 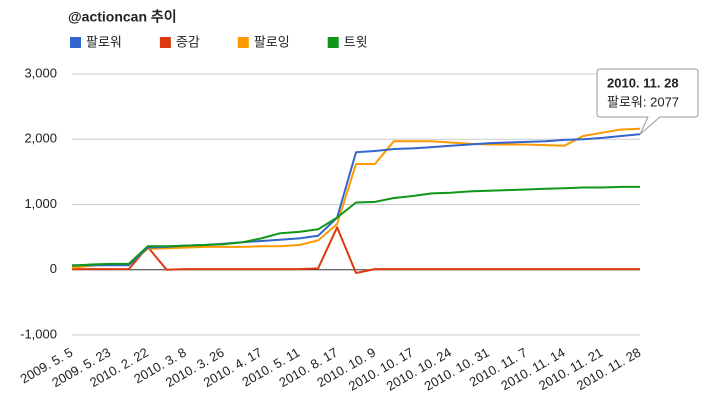 What do you see at coordinates (643, 82) in the screenshot?
I see `tooltip-title: 2010. 11. 28` at bounding box center [643, 82].